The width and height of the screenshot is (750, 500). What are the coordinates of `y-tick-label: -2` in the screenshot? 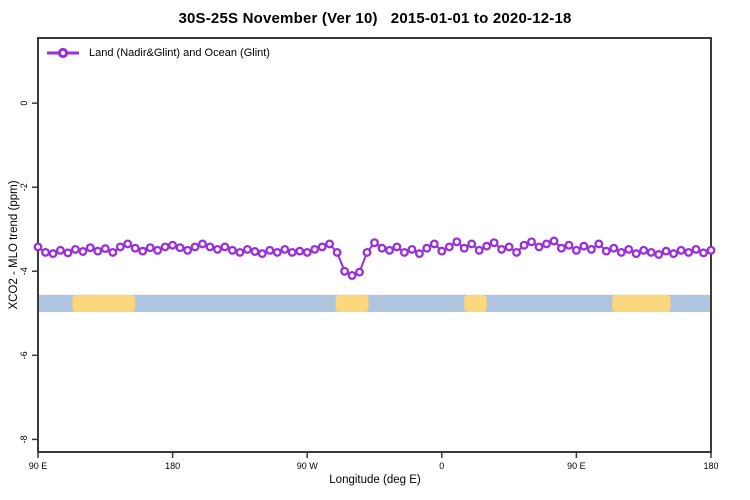 It's located at (24, 187).